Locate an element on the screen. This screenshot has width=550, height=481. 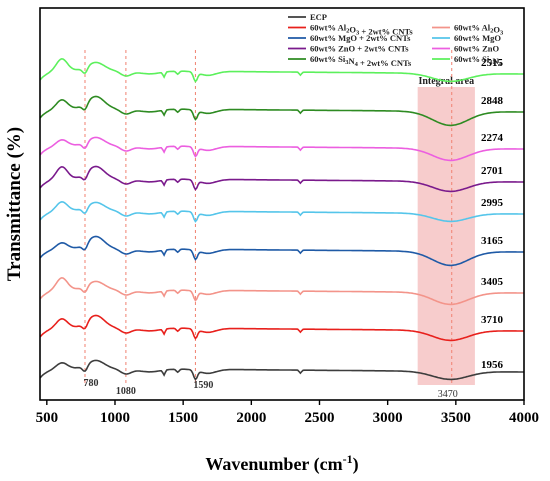
integral-value-0: 1956 is located at coordinates (492, 365).